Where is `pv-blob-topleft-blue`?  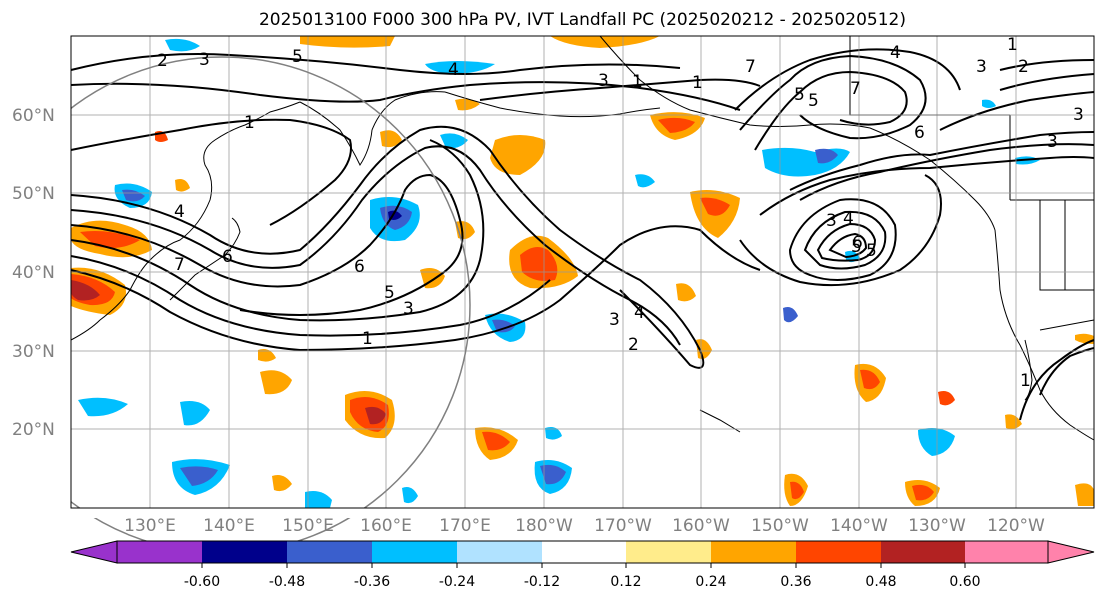
pv-blob-topleft-blue is located at coordinates (182, 45).